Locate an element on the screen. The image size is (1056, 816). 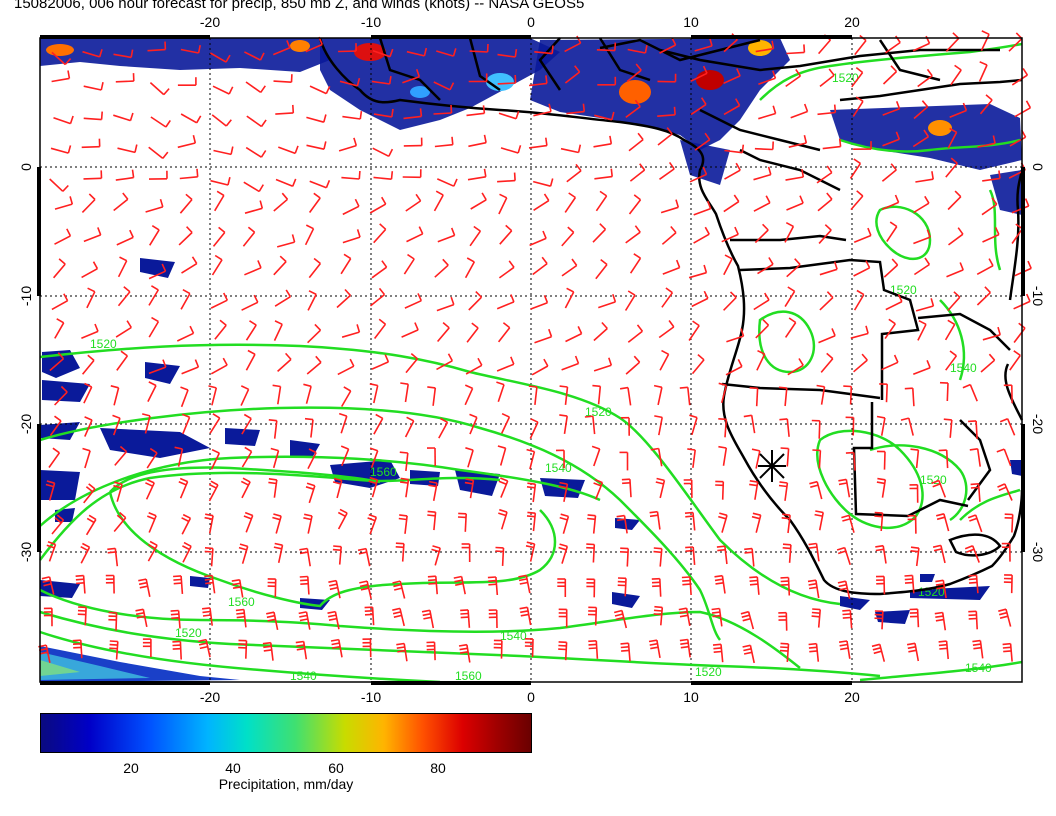
lon-tick-label: 0 is located at coordinates (531, 697).